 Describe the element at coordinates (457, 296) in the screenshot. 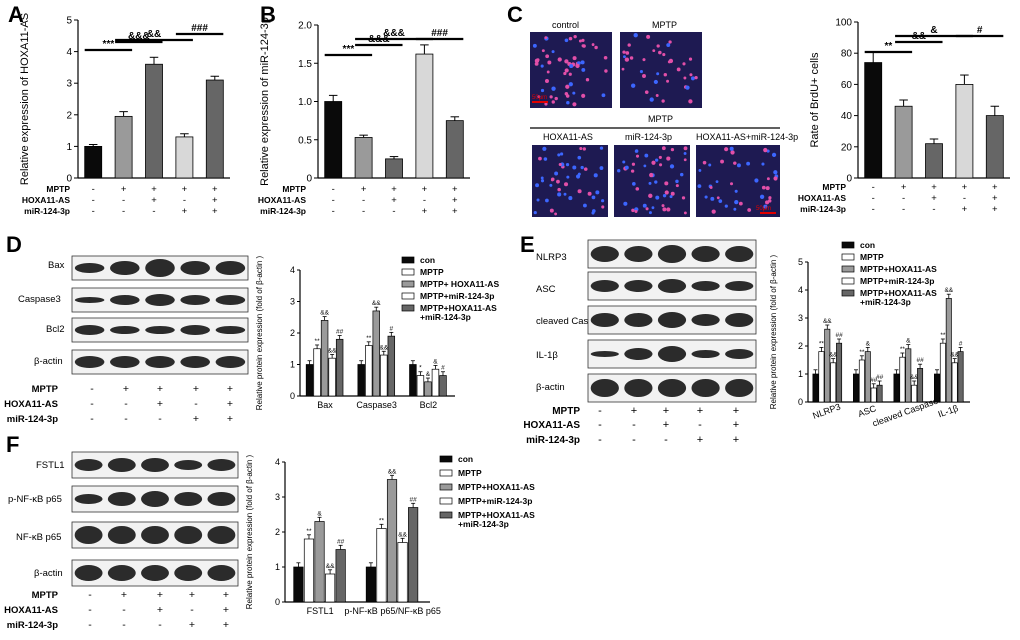

I see `legend-label: MPTP+miR-124-3p` at that location.